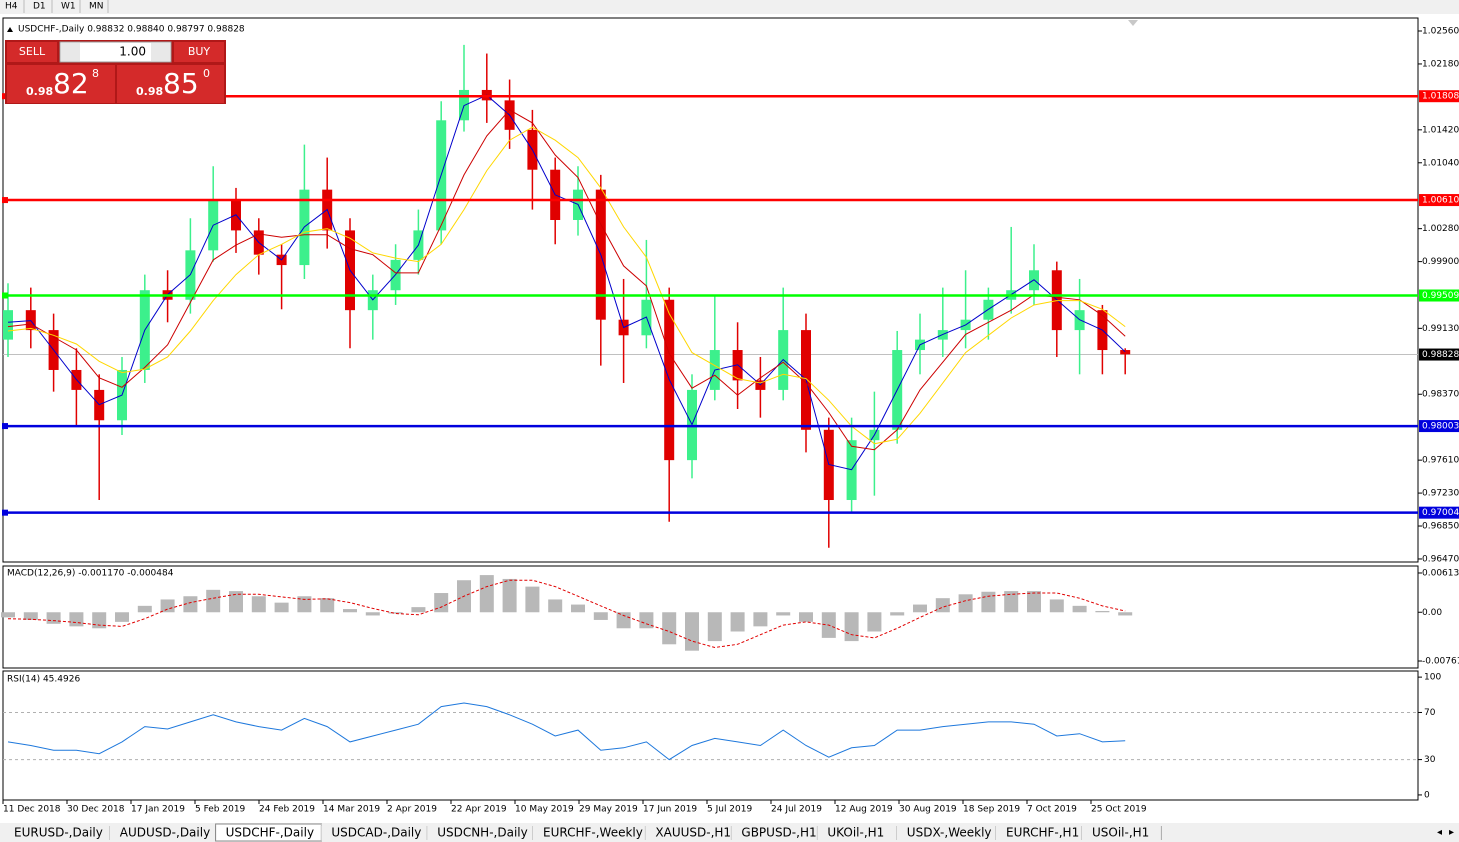 The height and width of the screenshot is (842, 1459). What do you see at coordinates (566, 731) in the screenshot?
I see `rsi-line` at bounding box center [566, 731].